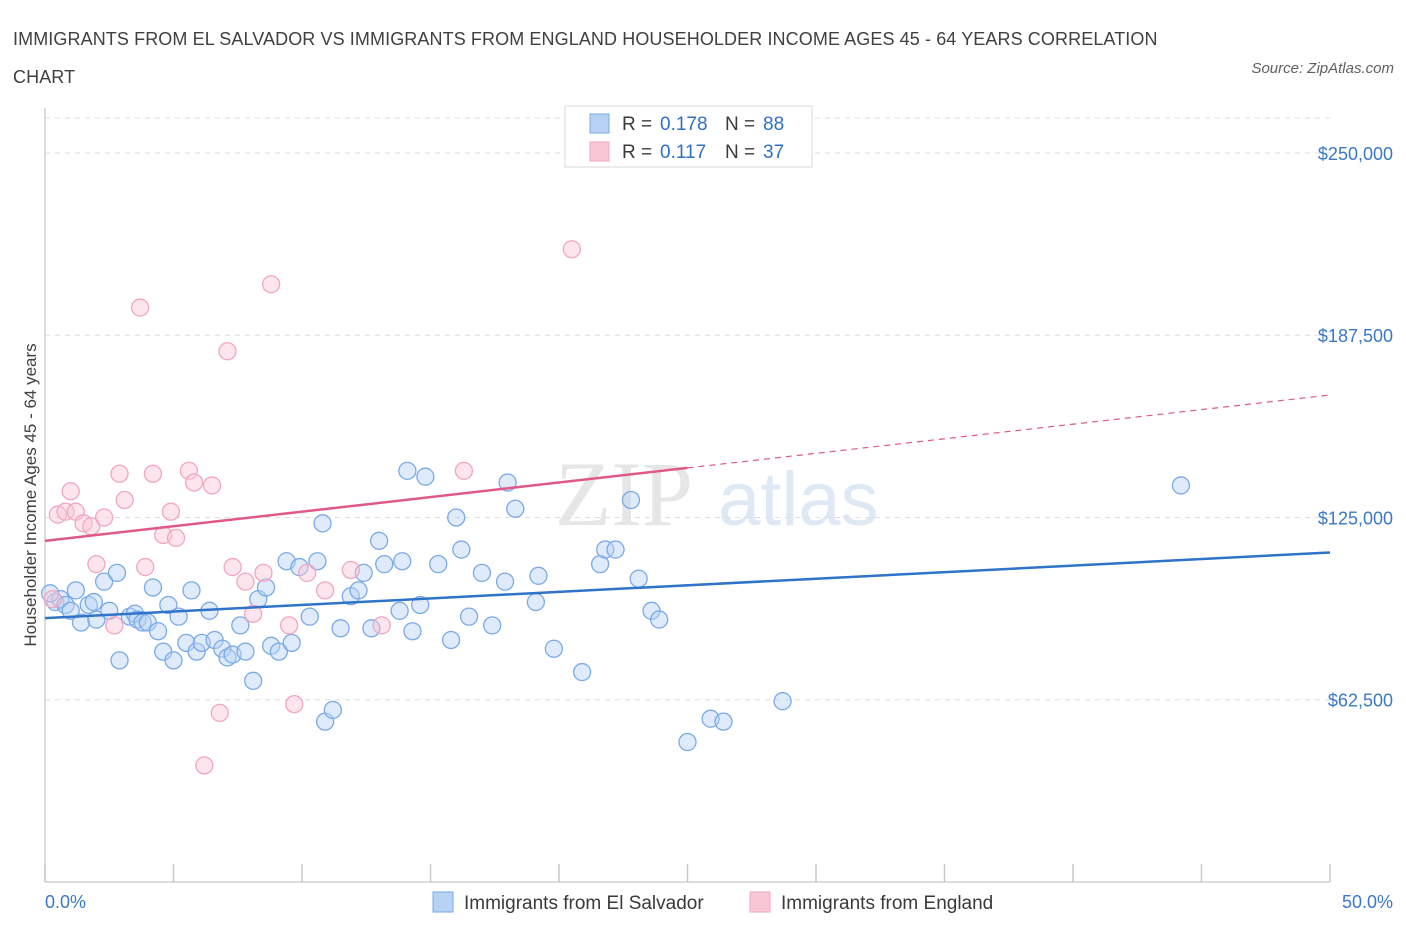  Describe the element at coordinates (637, 124) in the screenshot. I see `legend-r-label-1: R =` at that location.